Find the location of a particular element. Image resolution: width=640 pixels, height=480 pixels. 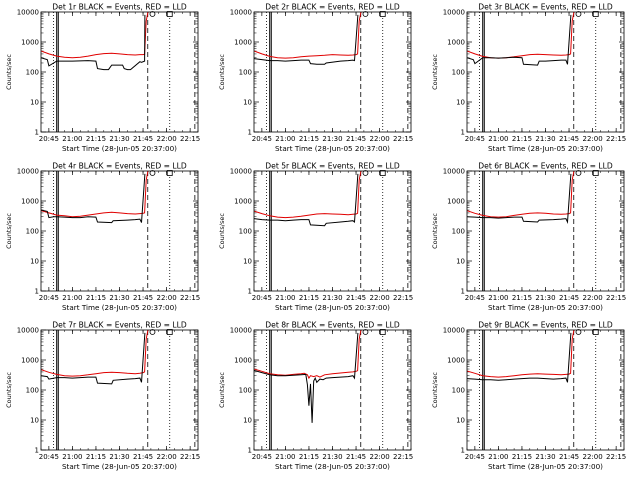

panel-title: Det 2r BLACK = Events, RED = LLD is located at coordinates (332, 7).